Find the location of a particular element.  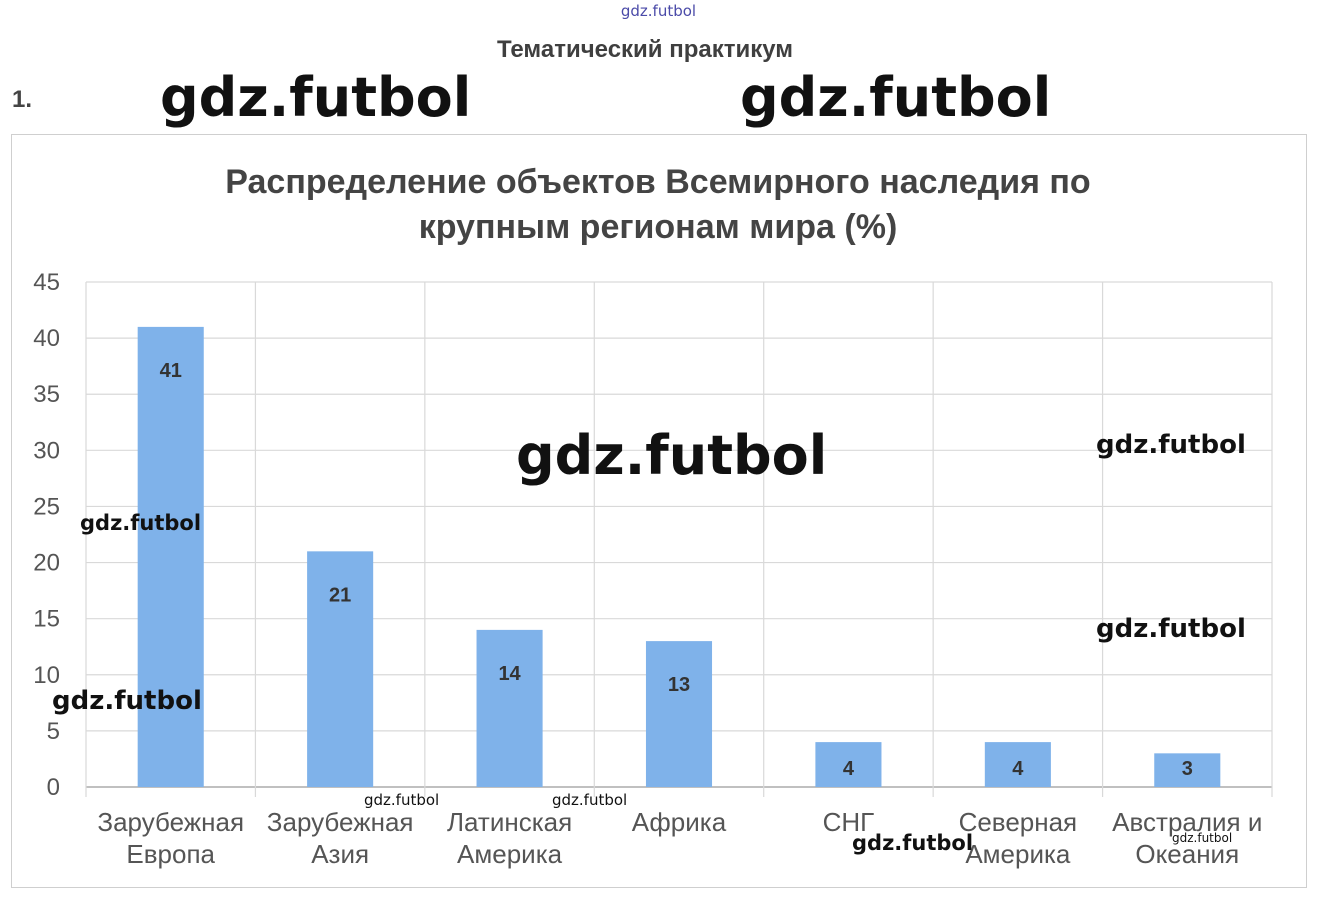

watermark-small-2: gdz.futbol is located at coordinates (590, 800).